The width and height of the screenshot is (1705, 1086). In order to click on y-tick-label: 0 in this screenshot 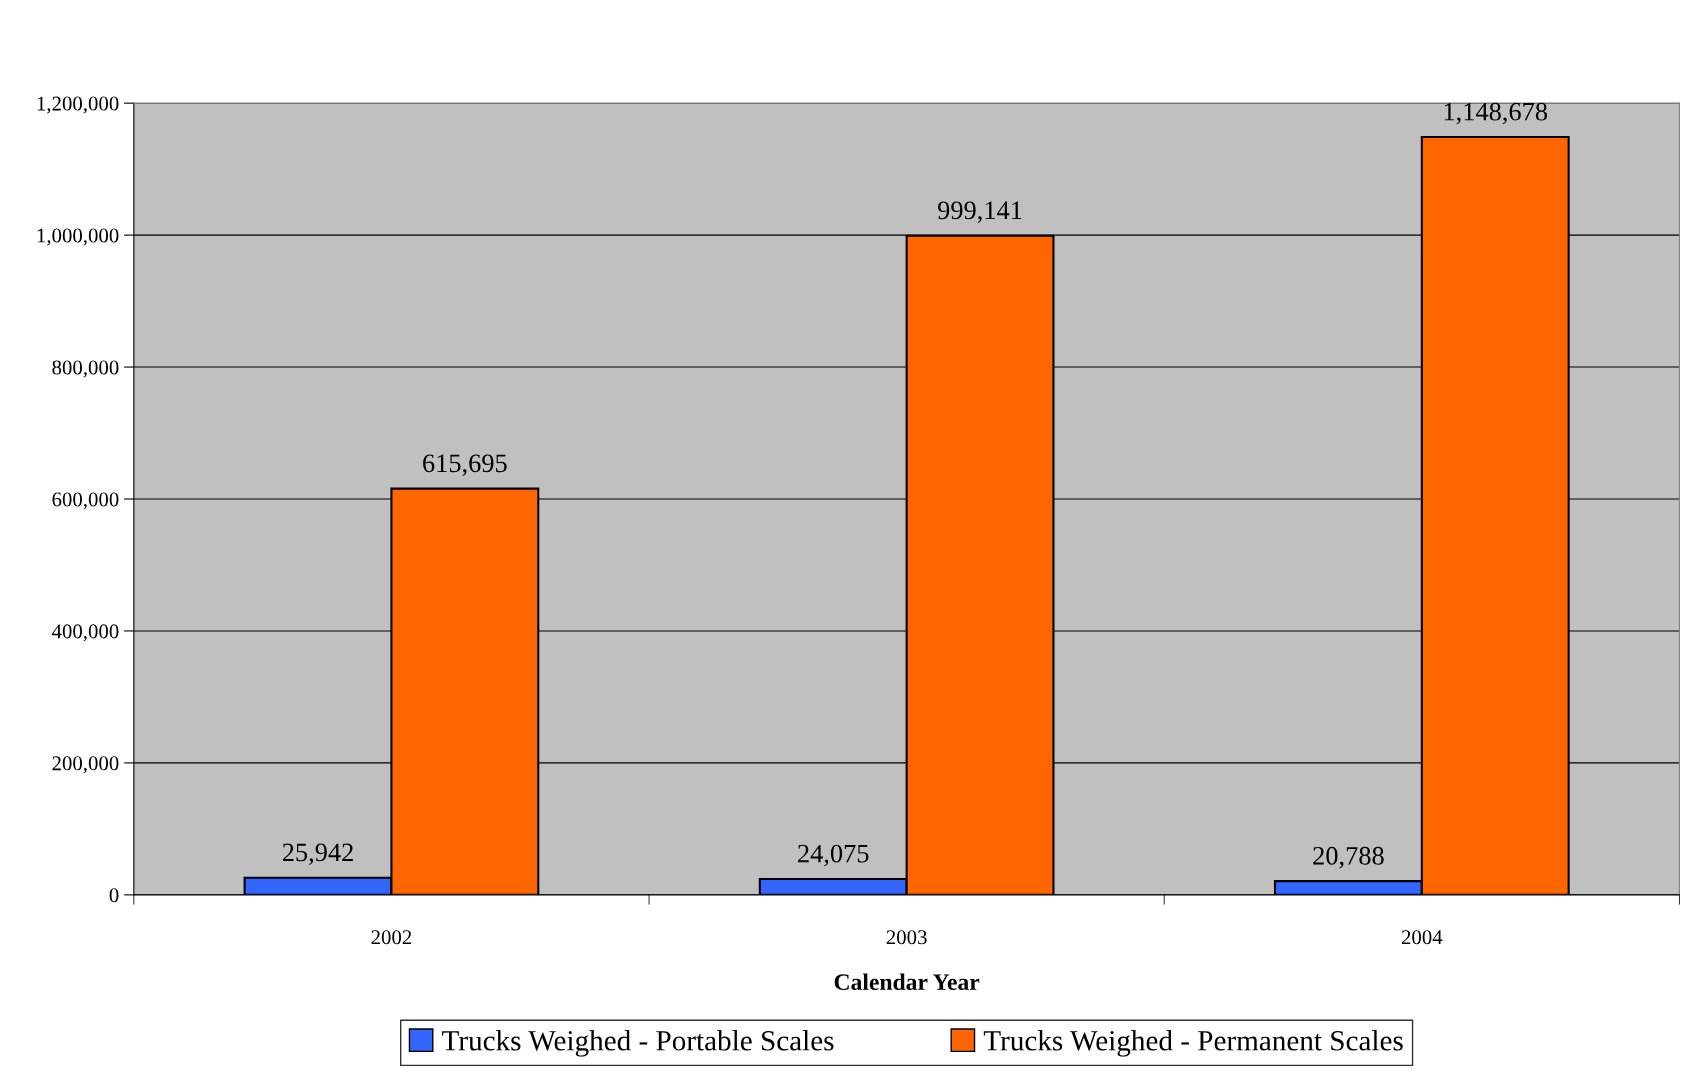, I will do `click(114, 895)`.